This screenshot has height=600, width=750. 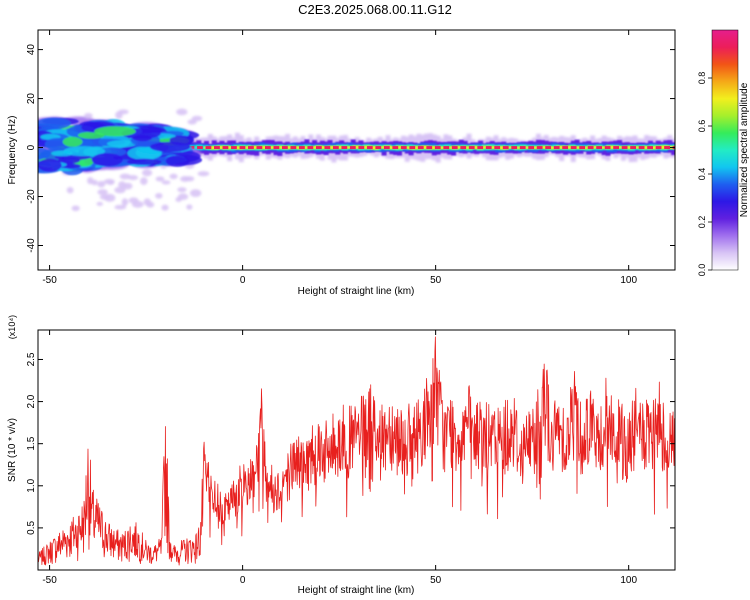 What do you see at coordinates (356, 590) in the screenshot?
I see `snr-x-axis-label: Height of straight line (km)` at bounding box center [356, 590].